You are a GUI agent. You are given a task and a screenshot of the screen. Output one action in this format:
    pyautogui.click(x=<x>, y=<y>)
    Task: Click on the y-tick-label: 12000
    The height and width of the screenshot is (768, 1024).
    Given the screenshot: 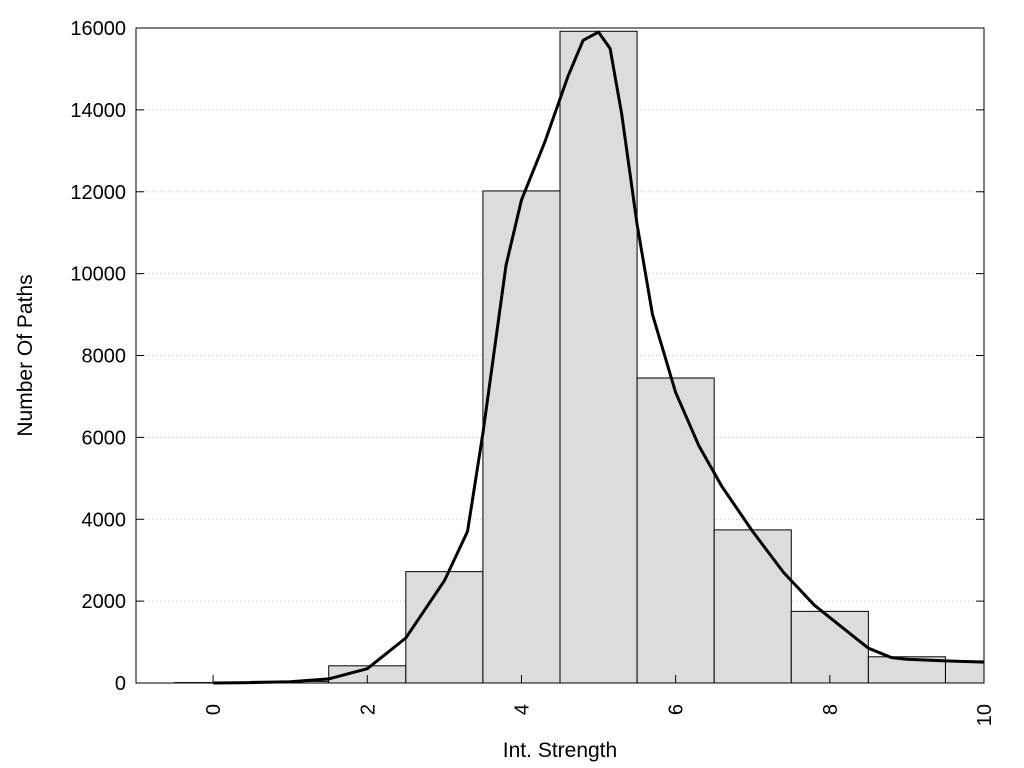 What is the action you would take?
    pyautogui.click(x=98, y=193)
    